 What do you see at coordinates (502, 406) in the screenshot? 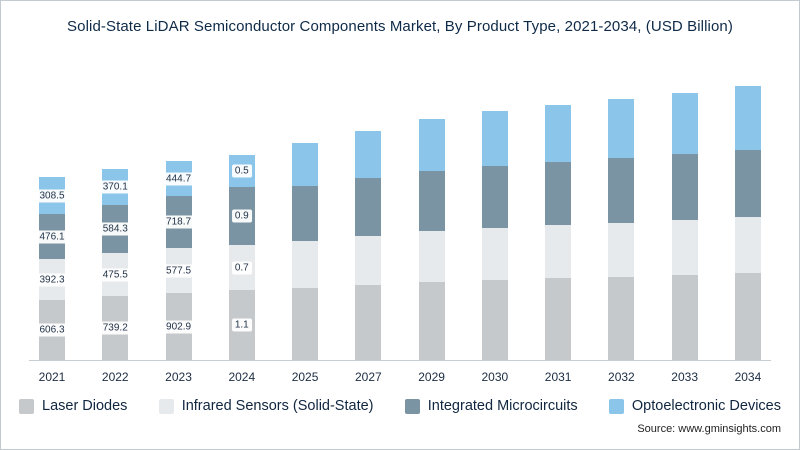
I see `legend-label: Integrated Microcircuits` at bounding box center [502, 406].